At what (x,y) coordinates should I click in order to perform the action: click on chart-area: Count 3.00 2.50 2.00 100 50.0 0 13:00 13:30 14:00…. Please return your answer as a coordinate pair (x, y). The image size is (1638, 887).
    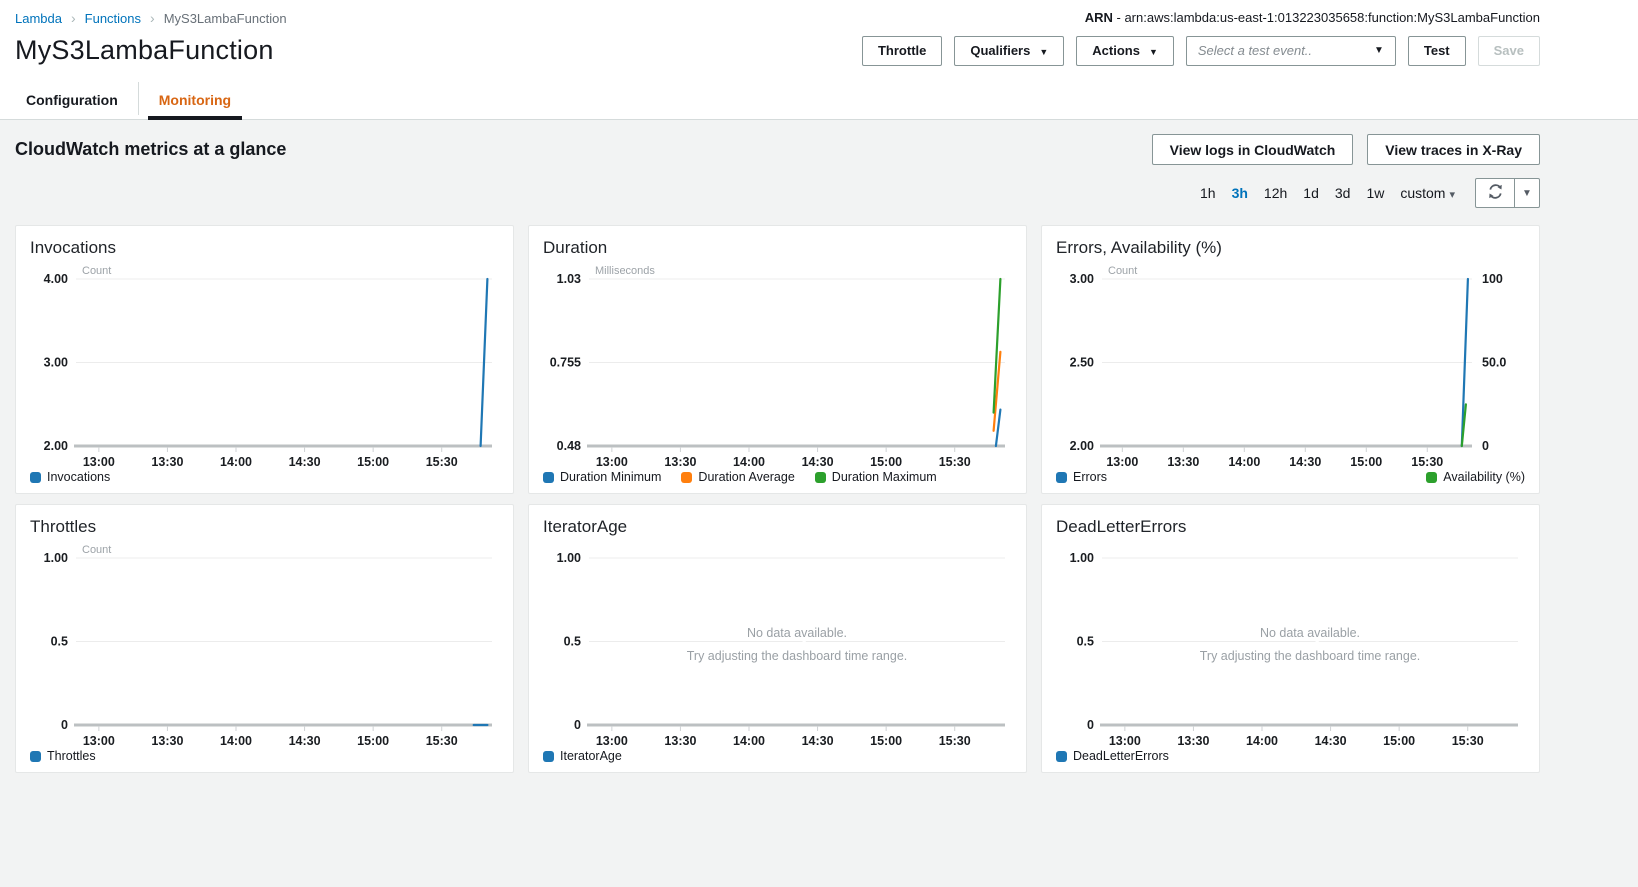
    Looking at the image, I should click on (1290, 365).